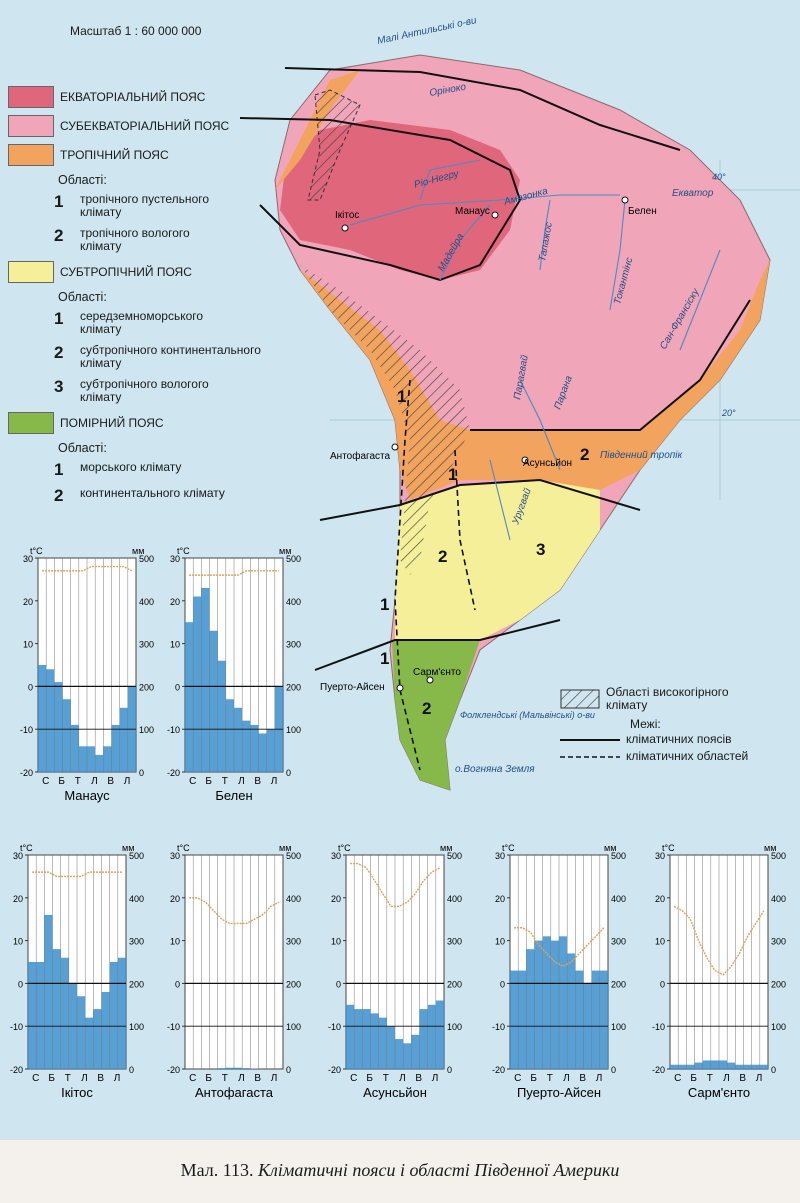 The image size is (800, 1203). What do you see at coordinates (87, 795) in the screenshot?
I see `chart-title: Манаус` at bounding box center [87, 795].